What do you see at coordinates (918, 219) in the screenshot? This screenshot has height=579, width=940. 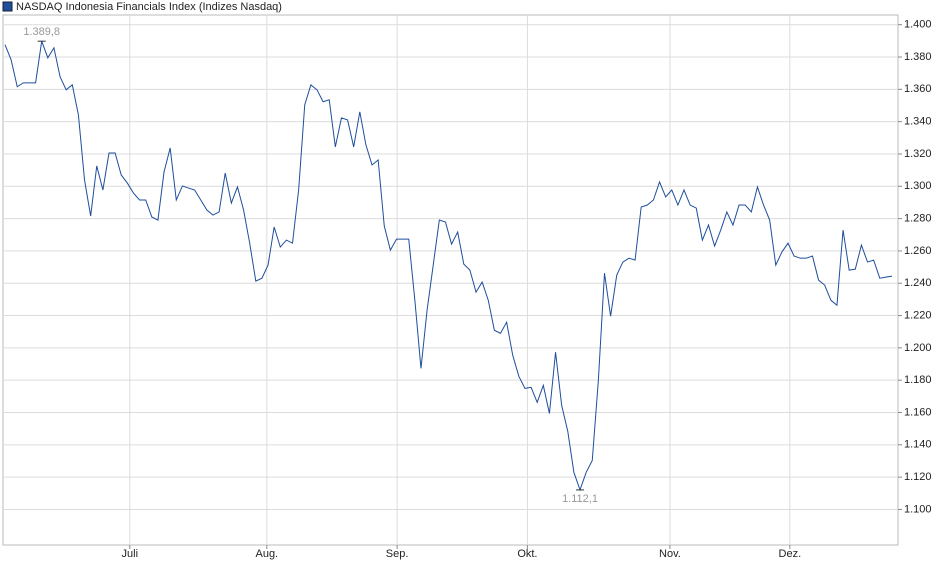 I see `y-tick-label: 1.280` at bounding box center [918, 219].